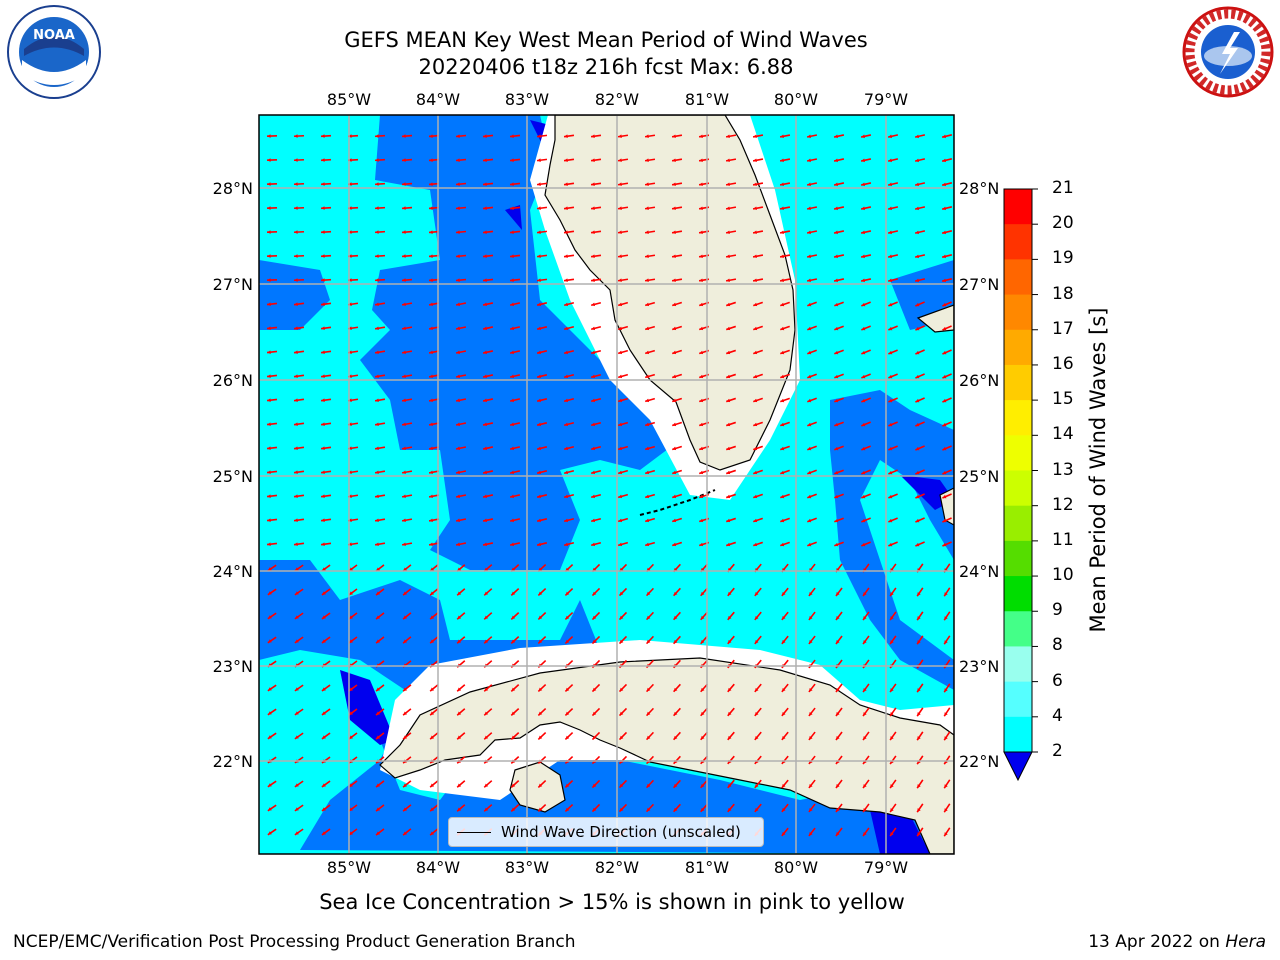 This screenshot has width=1280, height=960. Describe the element at coordinates (527, 867) in the screenshot. I see `lon-label-bottom: 83°W` at that location.